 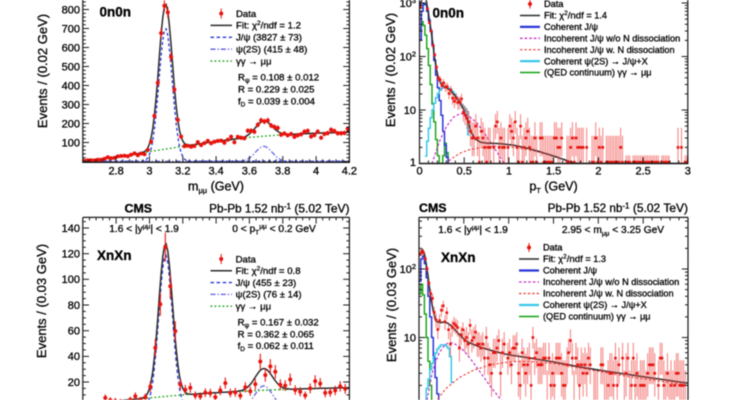 What do you see at coordinates (268, 26) in the screenshot?
I see `svg-text: Fit: χ2/ndf = 1.2` at bounding box center [268, 26].